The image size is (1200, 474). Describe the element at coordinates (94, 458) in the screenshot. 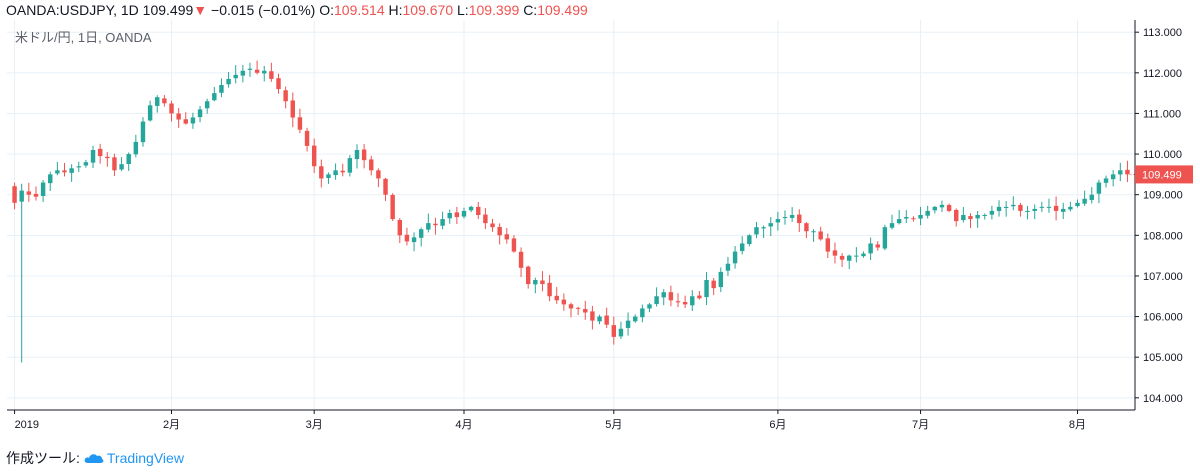

I see `cloud-logo-icon` at that location.